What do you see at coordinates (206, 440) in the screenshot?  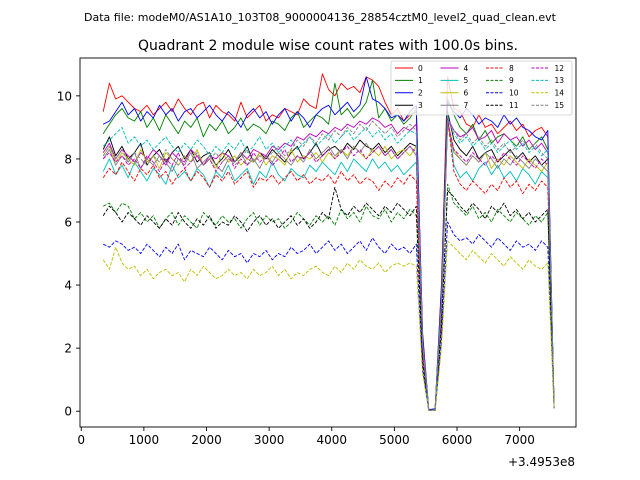 I see `x-tick-label: 2000` at bounding box center [206, 440].